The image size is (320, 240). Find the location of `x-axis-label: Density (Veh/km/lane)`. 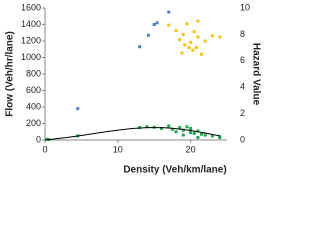

x-axis-label: Density (Veh/km/lane) is located at coordinates (174, 170).